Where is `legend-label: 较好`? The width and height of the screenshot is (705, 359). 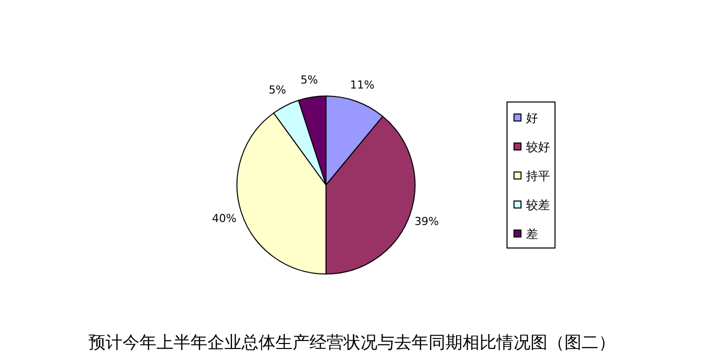 legend-label: 较好 is located at coordinates (538, 147).